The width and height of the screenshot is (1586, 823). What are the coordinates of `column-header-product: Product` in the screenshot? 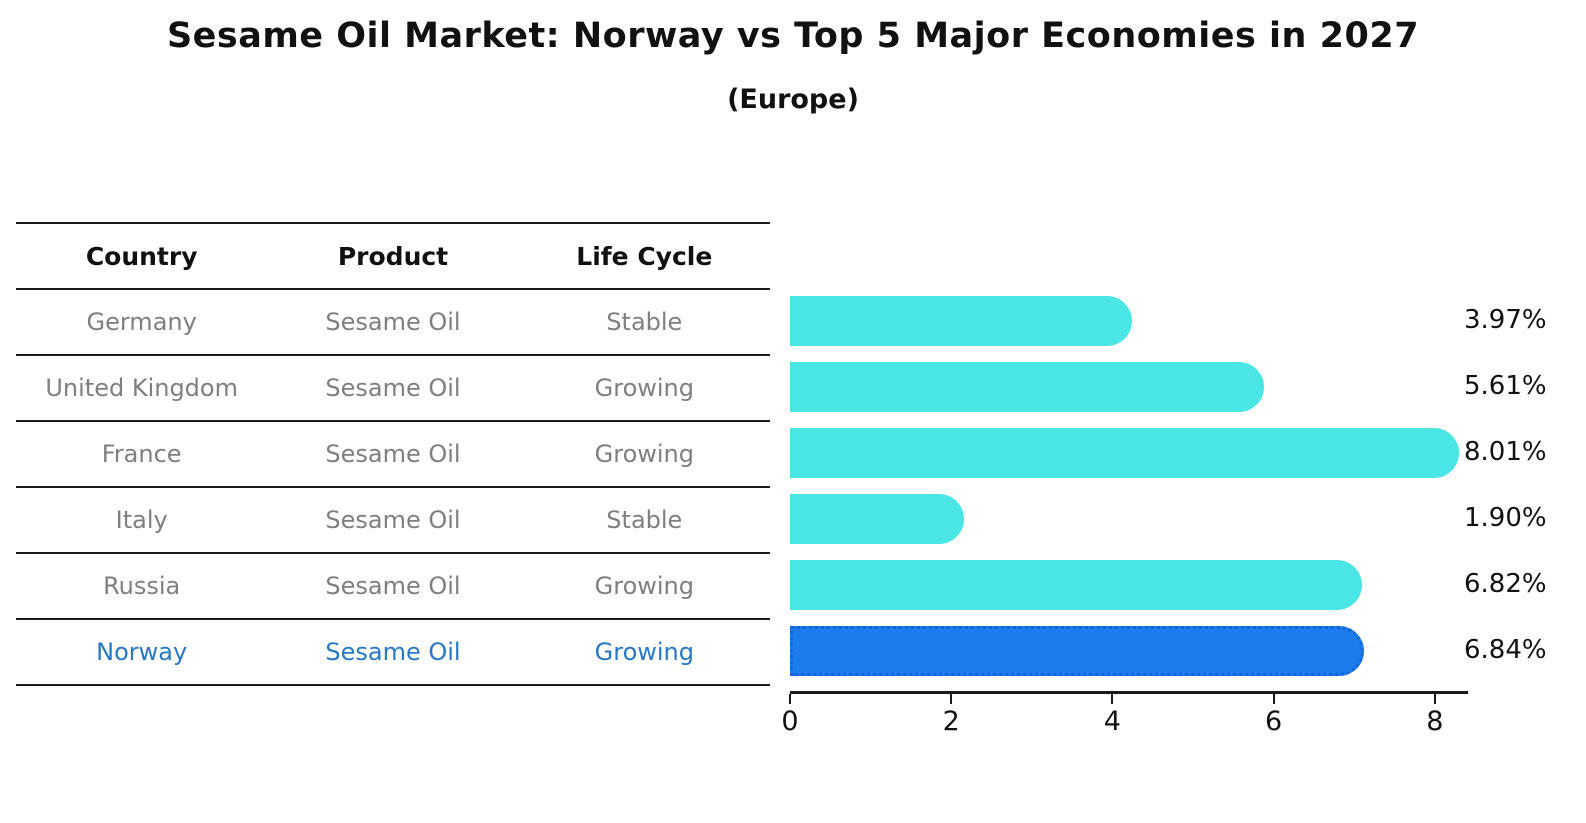 It's located at (393, 256).